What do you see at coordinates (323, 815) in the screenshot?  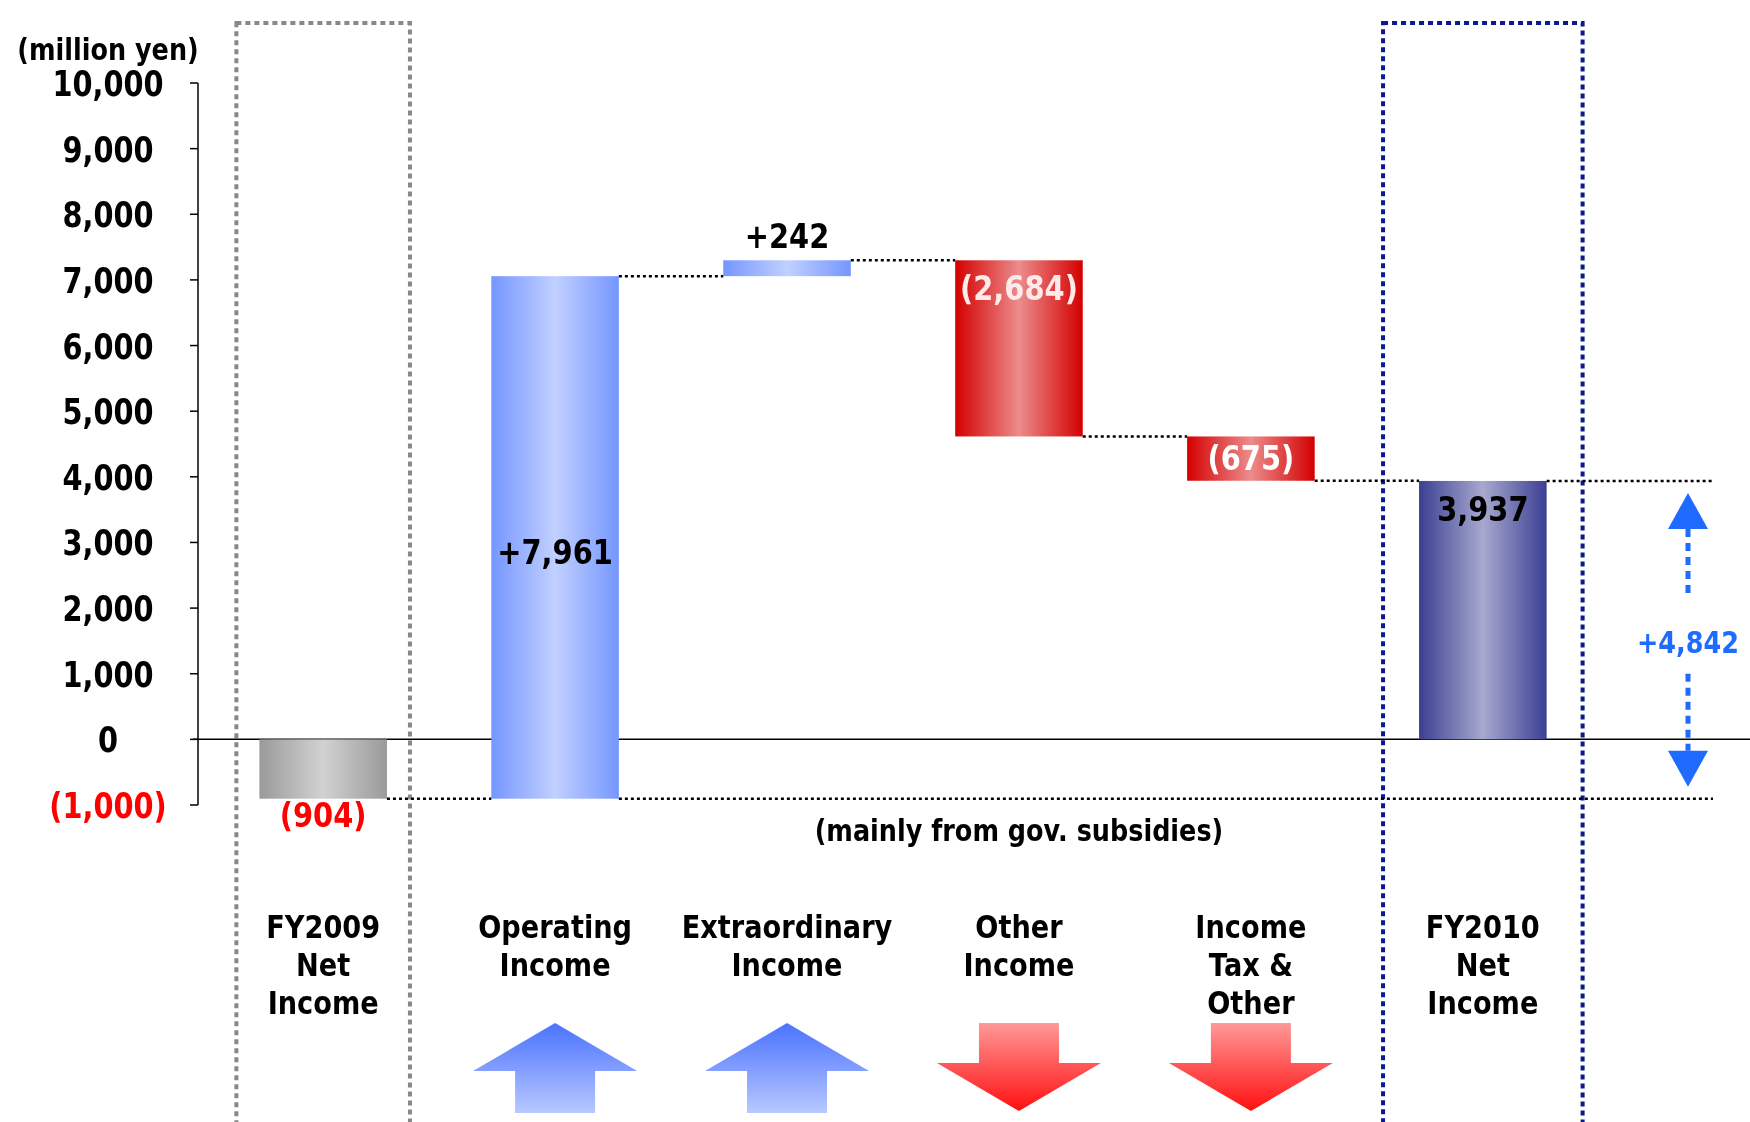 I see `data-label: (904)` at bounding box center [323, 815].